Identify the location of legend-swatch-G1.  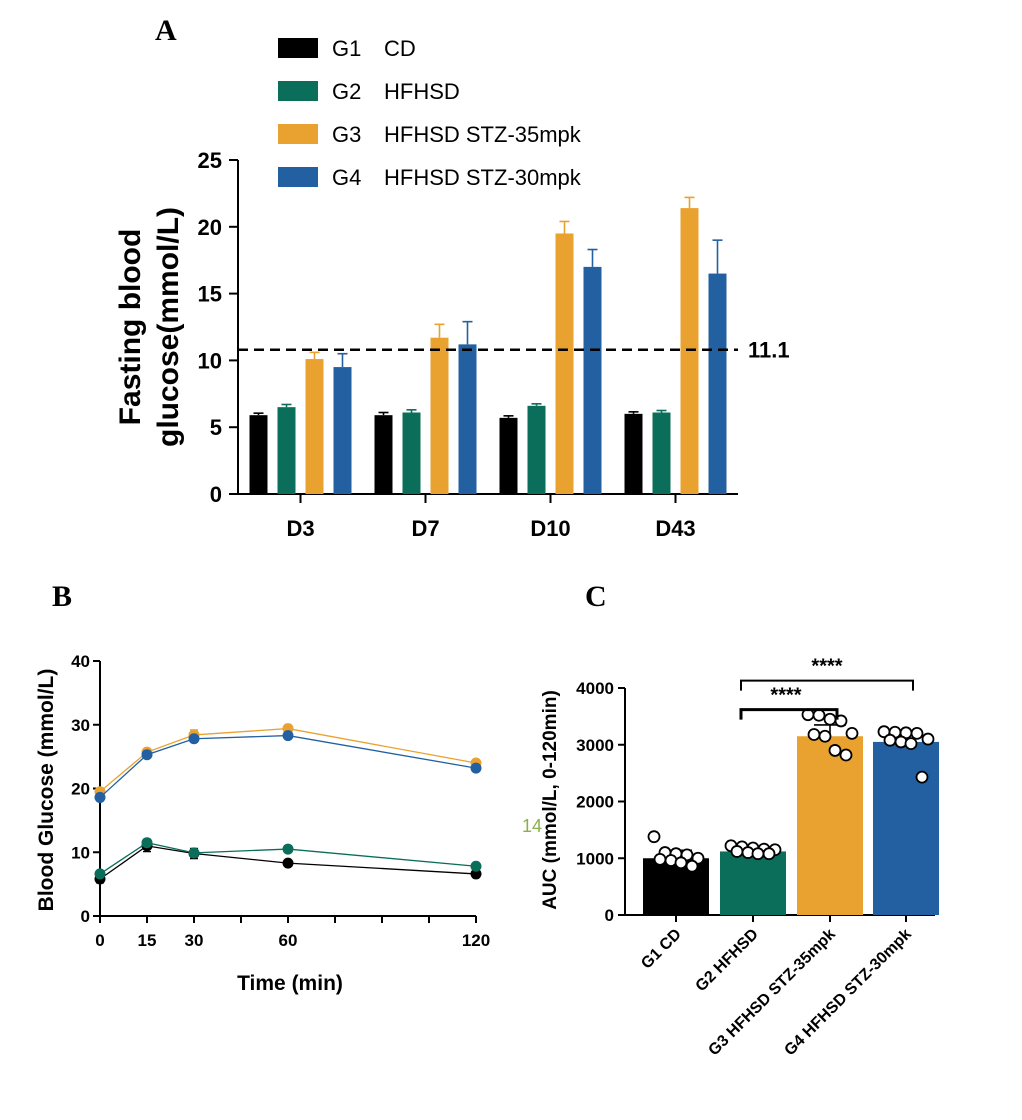
(298, 48).